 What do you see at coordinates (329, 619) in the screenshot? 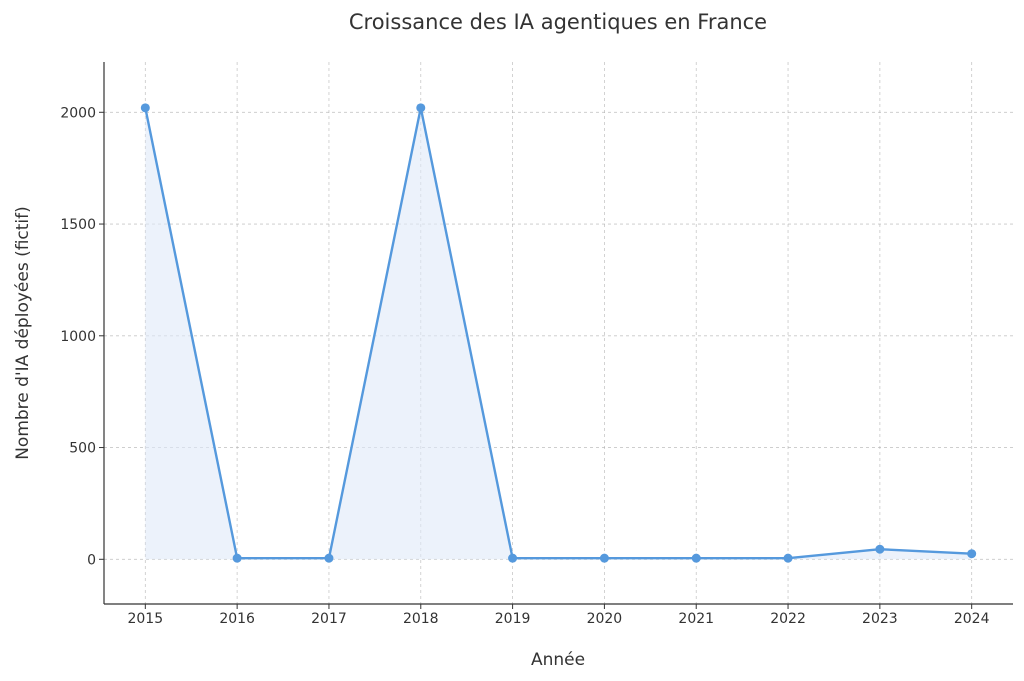
I see `x-tick-label: 2017` at bounding box center [329, 619].